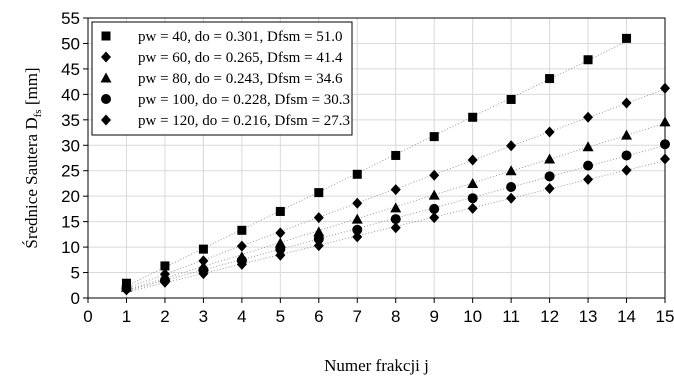 The height and width of the screenshot is (376, 674). Describe the element at coordinates (244, 100) in the screenshot. I see `legend-label: pw = 100, do = 0.228, Dfsm = 30.3` at that location.